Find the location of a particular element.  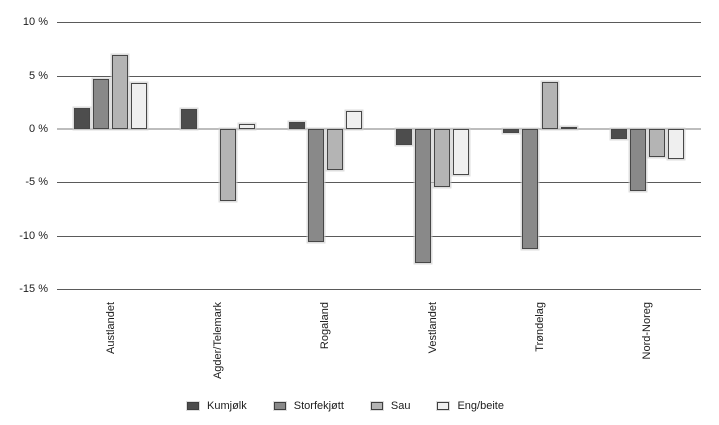

bar-kumjolk-agder-telemark is located at coordinates (189, 119).